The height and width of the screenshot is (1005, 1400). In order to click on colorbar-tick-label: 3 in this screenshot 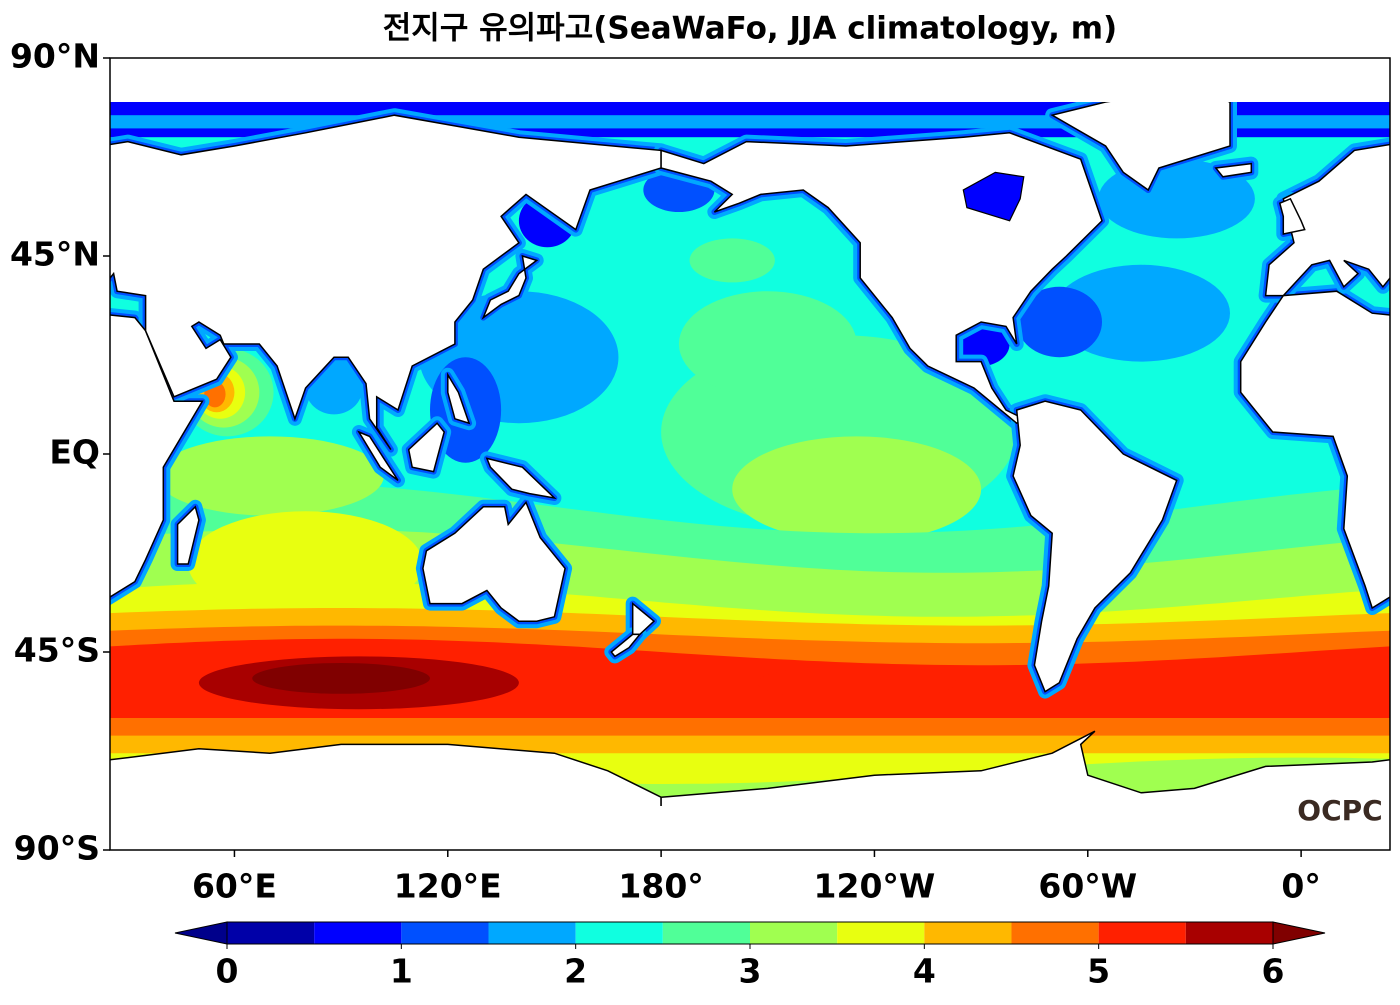, I will do `click(750, 971)`.